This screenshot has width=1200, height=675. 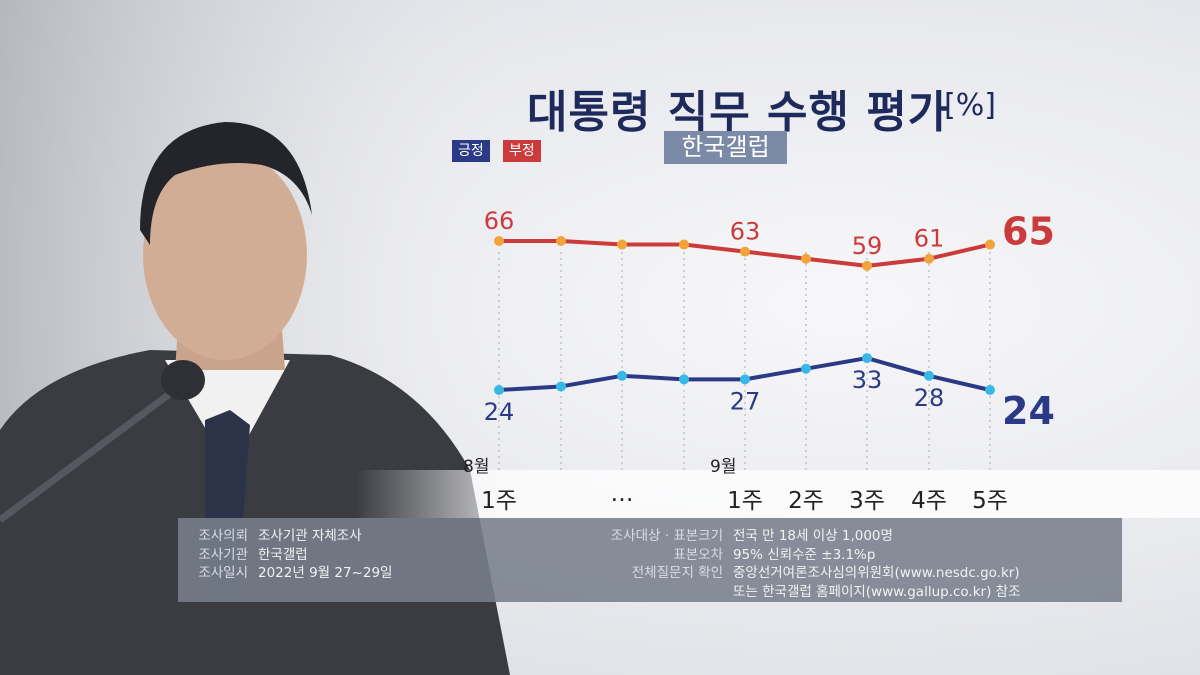 I want to click on chart-title: 대통령 직무 수행 평가, so click(x=738, y=112).